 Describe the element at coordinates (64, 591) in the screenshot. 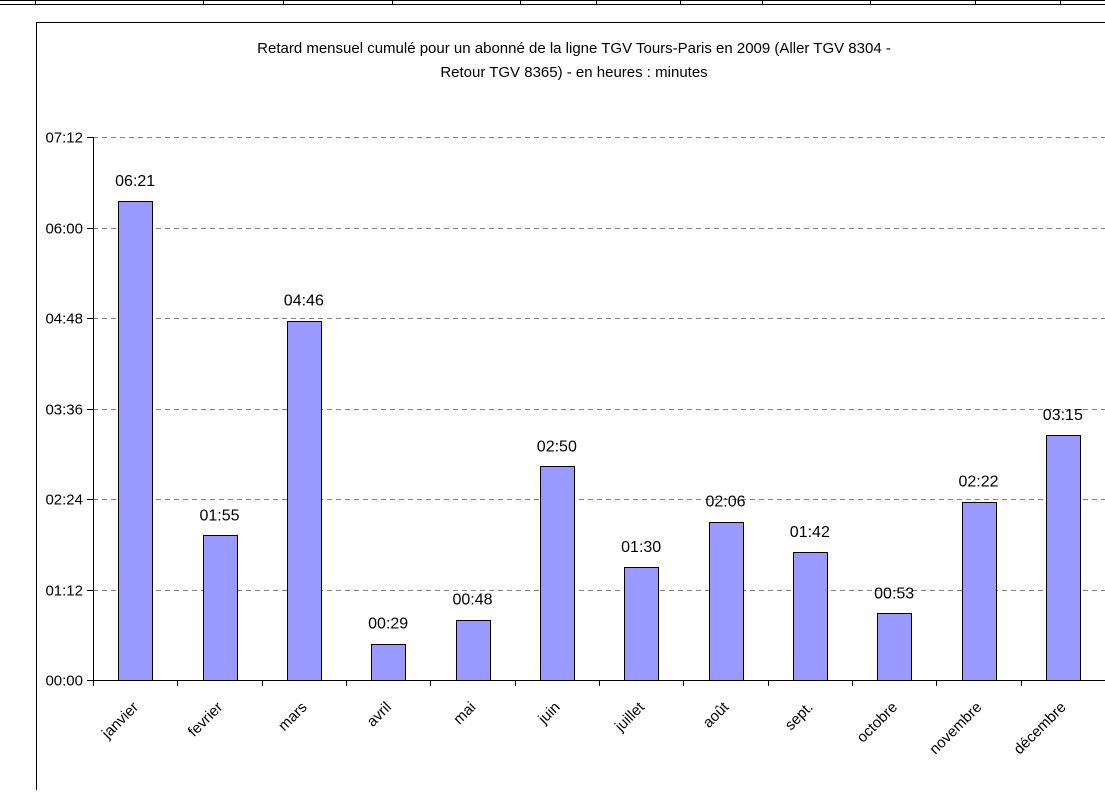

I see `y-tick-label: 01:12` at that location.